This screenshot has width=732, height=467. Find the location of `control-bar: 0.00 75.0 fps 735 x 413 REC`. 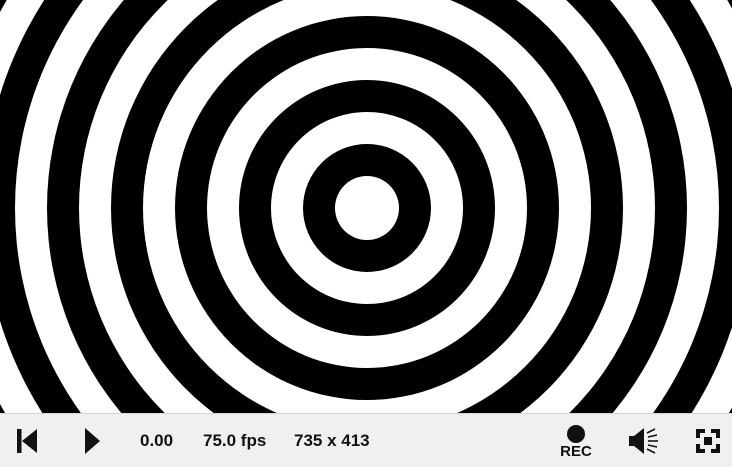

control-bar: 0.00 75.0 fps 735 x 413 REC is located at coordinates (366, 440).